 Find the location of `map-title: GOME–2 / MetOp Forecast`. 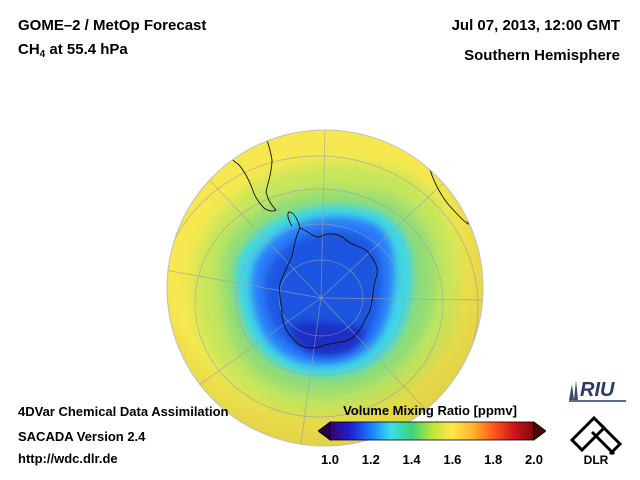

map-title: GOME–2 / MetOp Forecast is located at coordinates (112, 25).